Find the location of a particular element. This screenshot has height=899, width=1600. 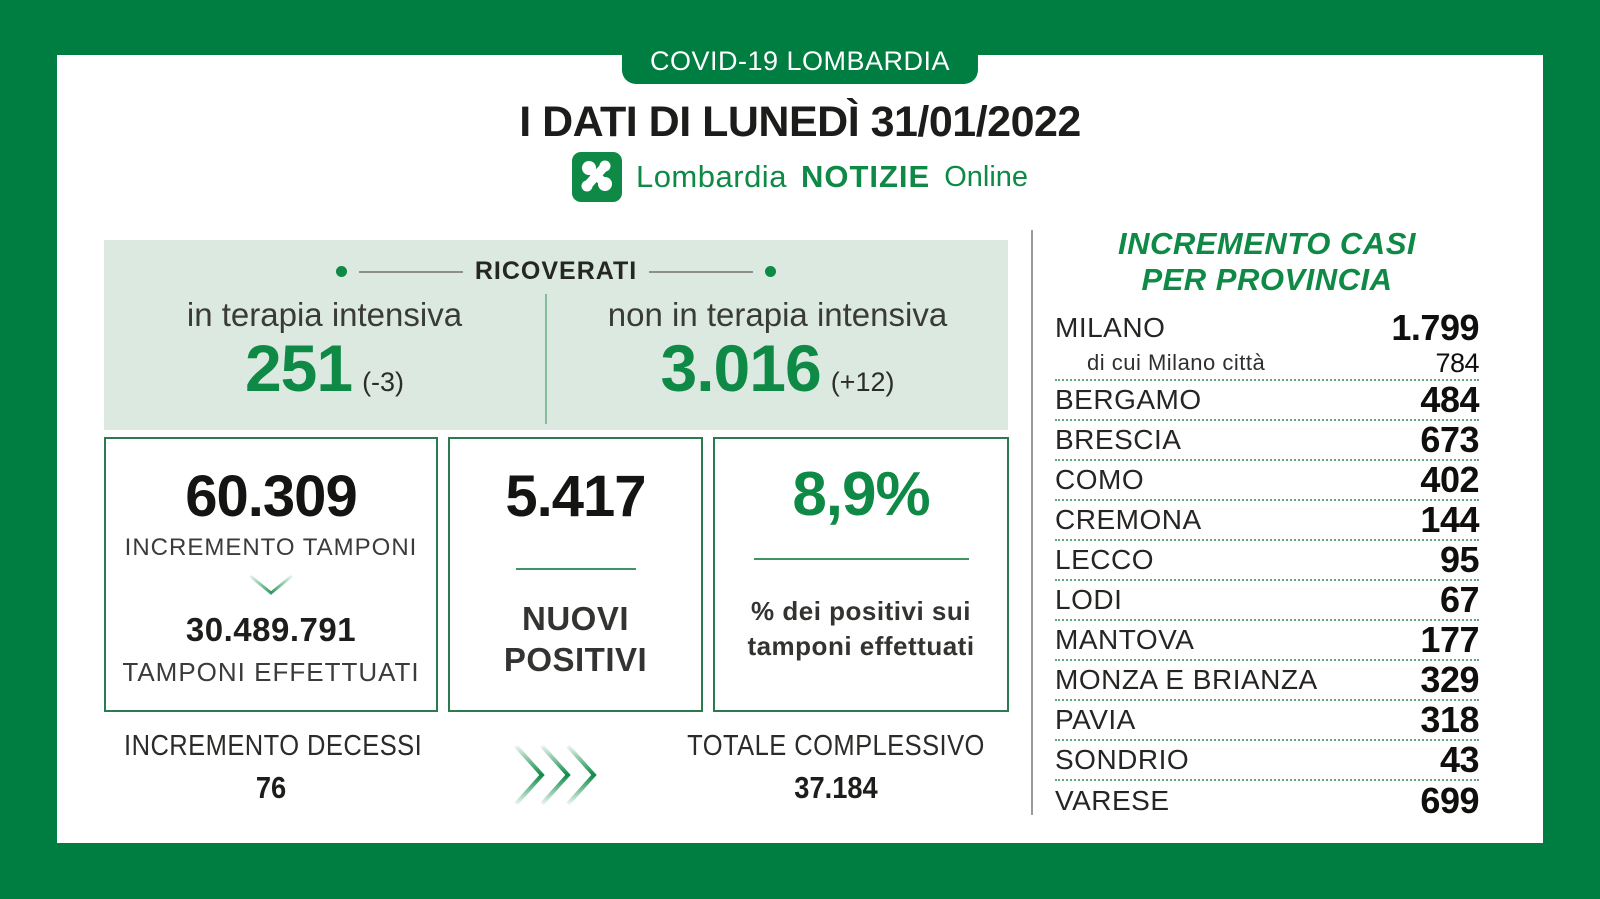

incremento-tamponi-label: INCREMENTO TAMPONI is located at coordinates (271, 547).